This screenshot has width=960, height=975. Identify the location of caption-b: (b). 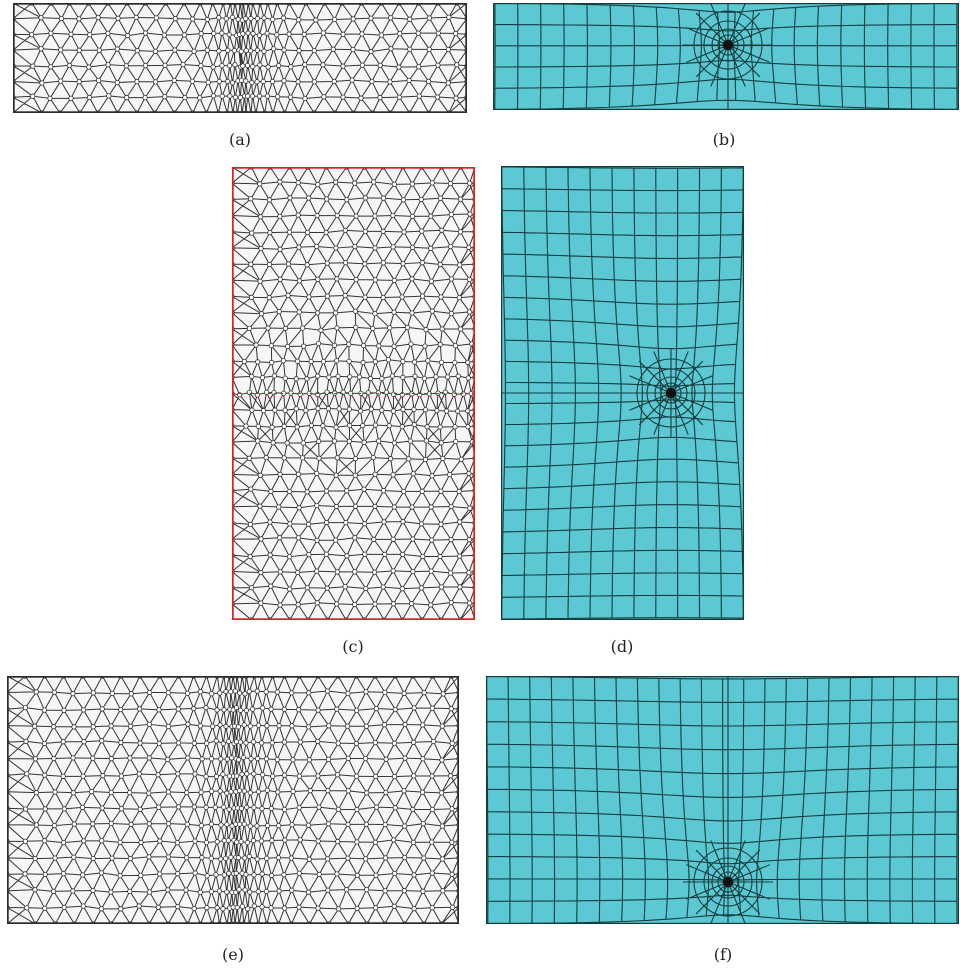
(724, 139).